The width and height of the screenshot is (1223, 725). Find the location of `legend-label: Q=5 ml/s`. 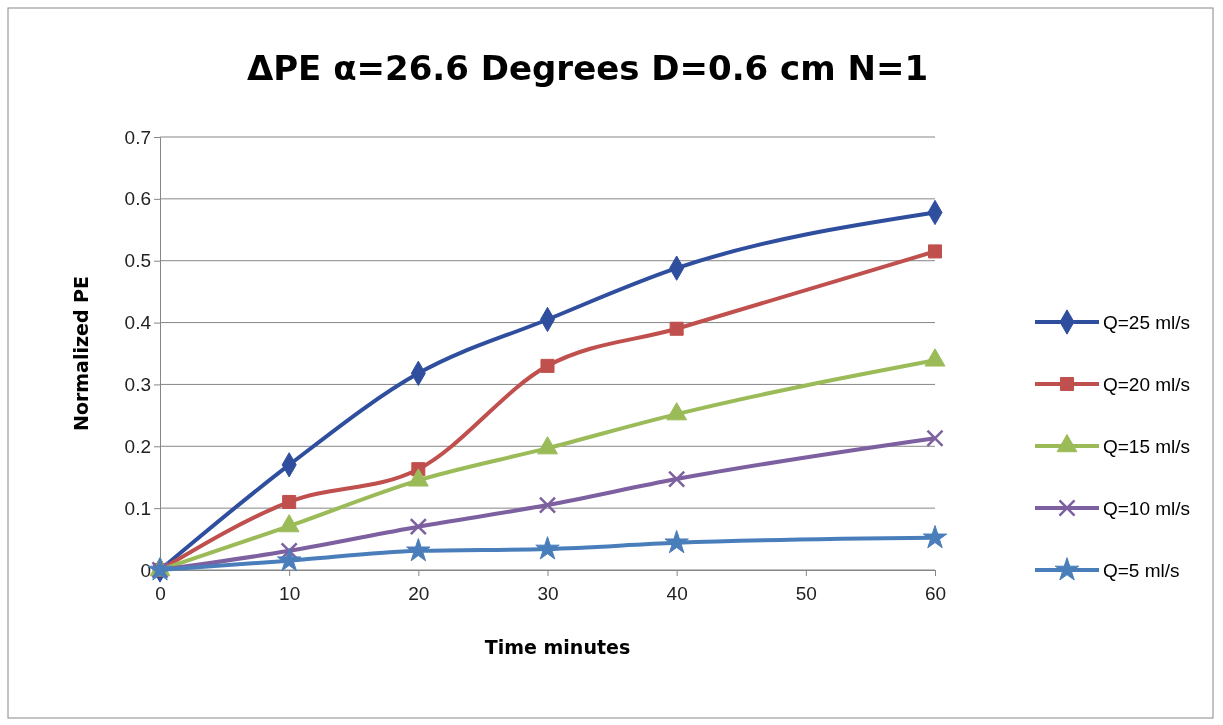

legend-label: Q=5 ml/s is located at coordinates (1141, 570).